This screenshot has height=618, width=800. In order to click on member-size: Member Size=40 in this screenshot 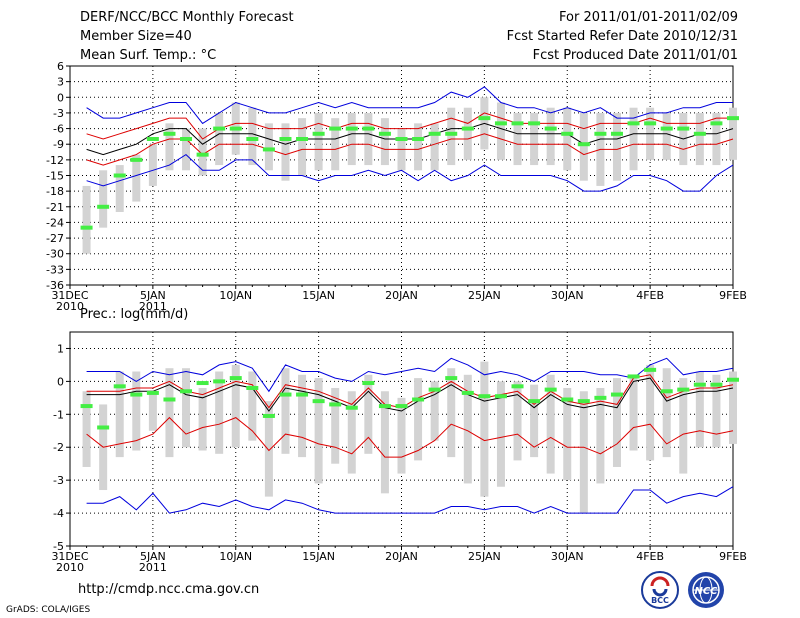, I will do `click(136, 36)`.